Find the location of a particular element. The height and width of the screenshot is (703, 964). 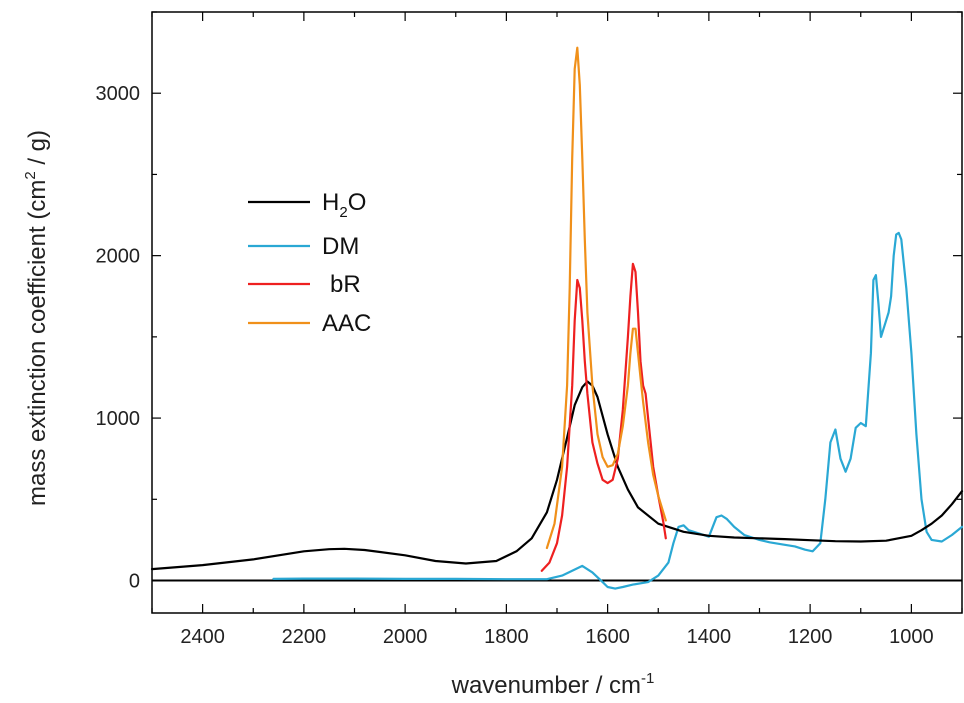

legend-label-aac: AAC is located at coordinates (346, 323).